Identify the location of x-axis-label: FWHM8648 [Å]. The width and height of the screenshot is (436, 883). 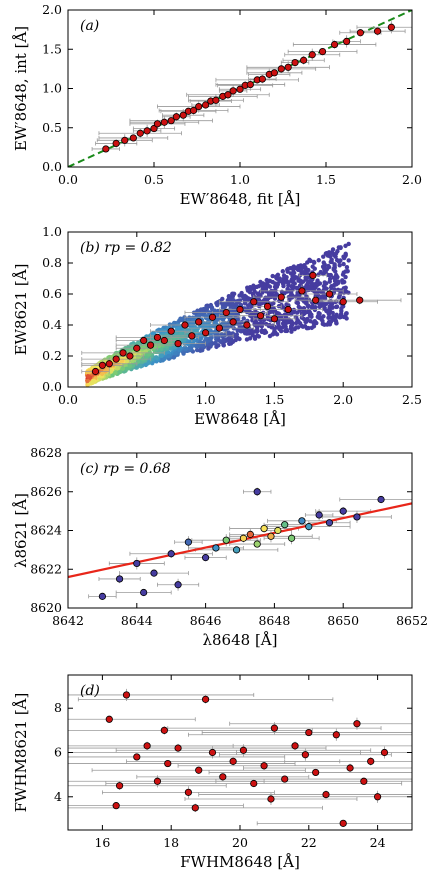
(240, 862).